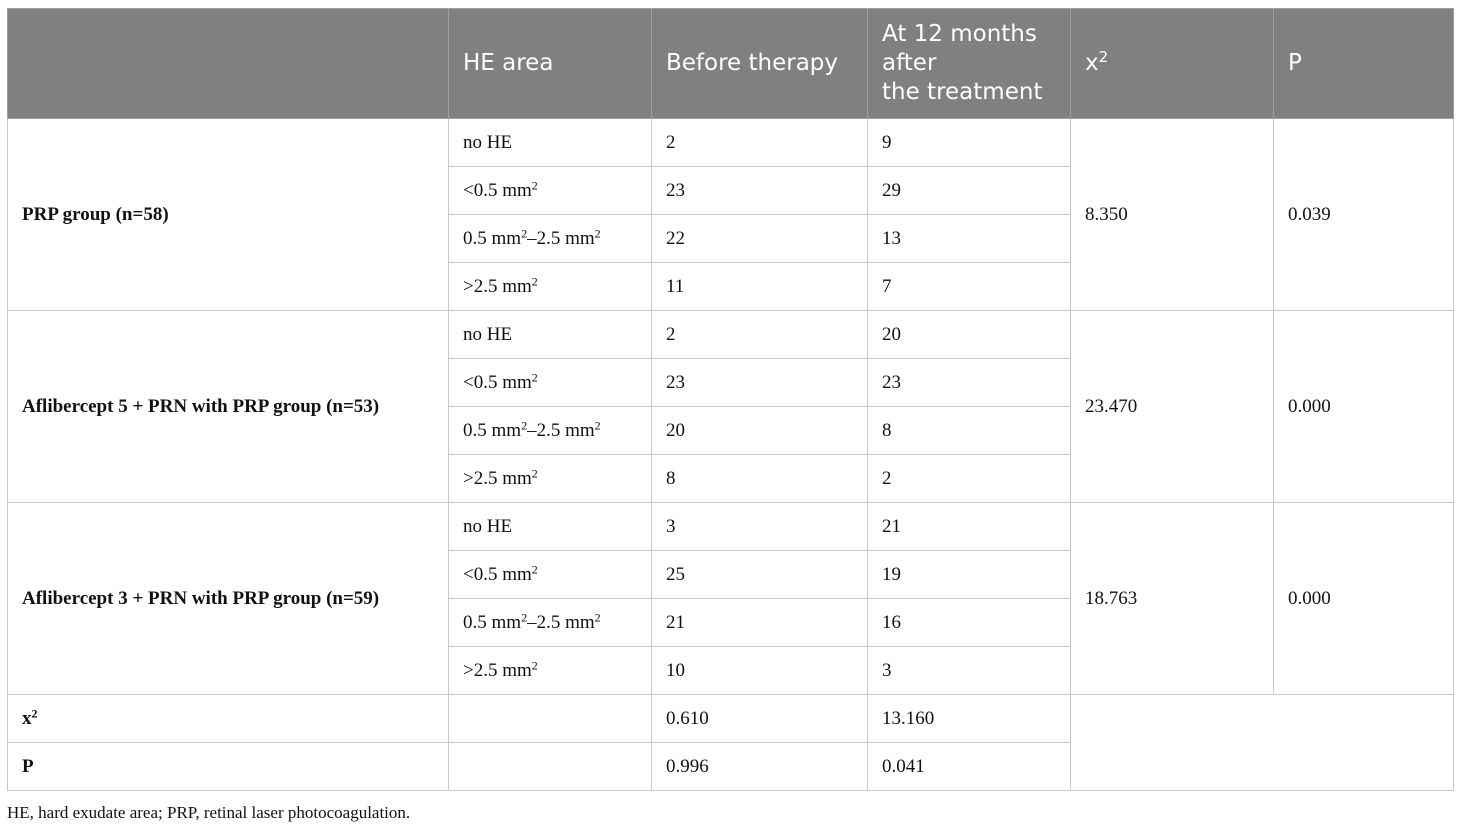 The height and width of the screenshot is (832, 1460). Describe the element at coordinates (969, 670) in the screenshot. I see `after-treatment-cell: 3` at that location.